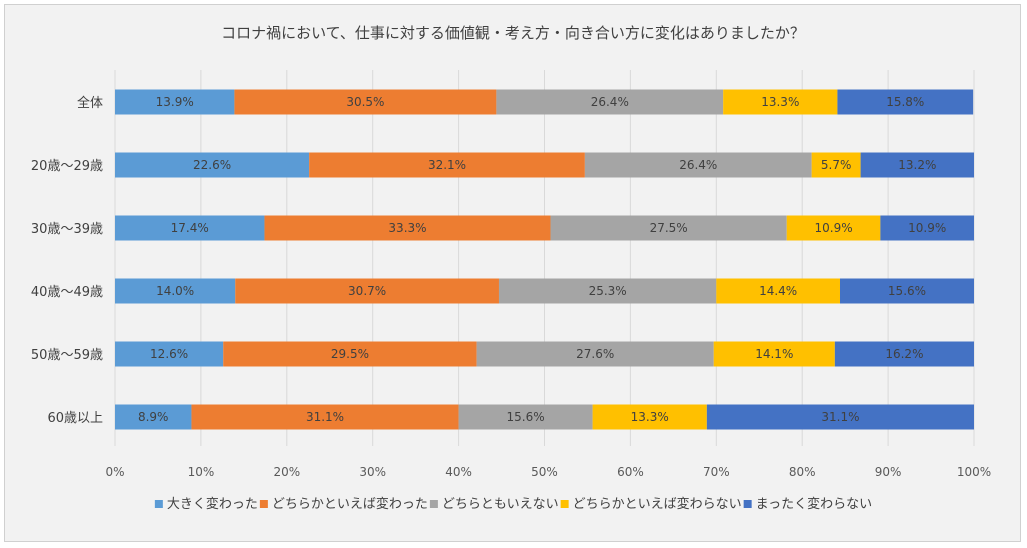 The width and height of the screenshot is (1027, 548). I want to click on data-label: 14.1%, so click(774, 354).